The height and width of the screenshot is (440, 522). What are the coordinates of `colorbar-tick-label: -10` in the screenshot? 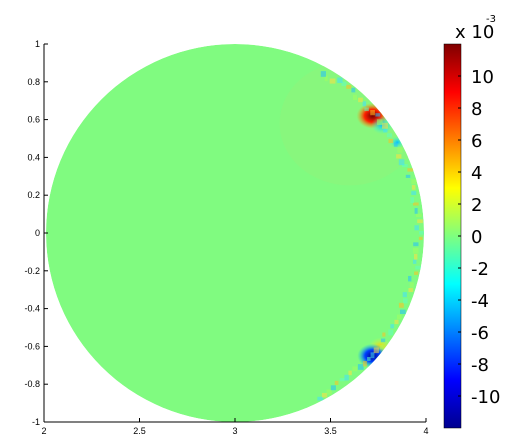 It's located at (485, 397).